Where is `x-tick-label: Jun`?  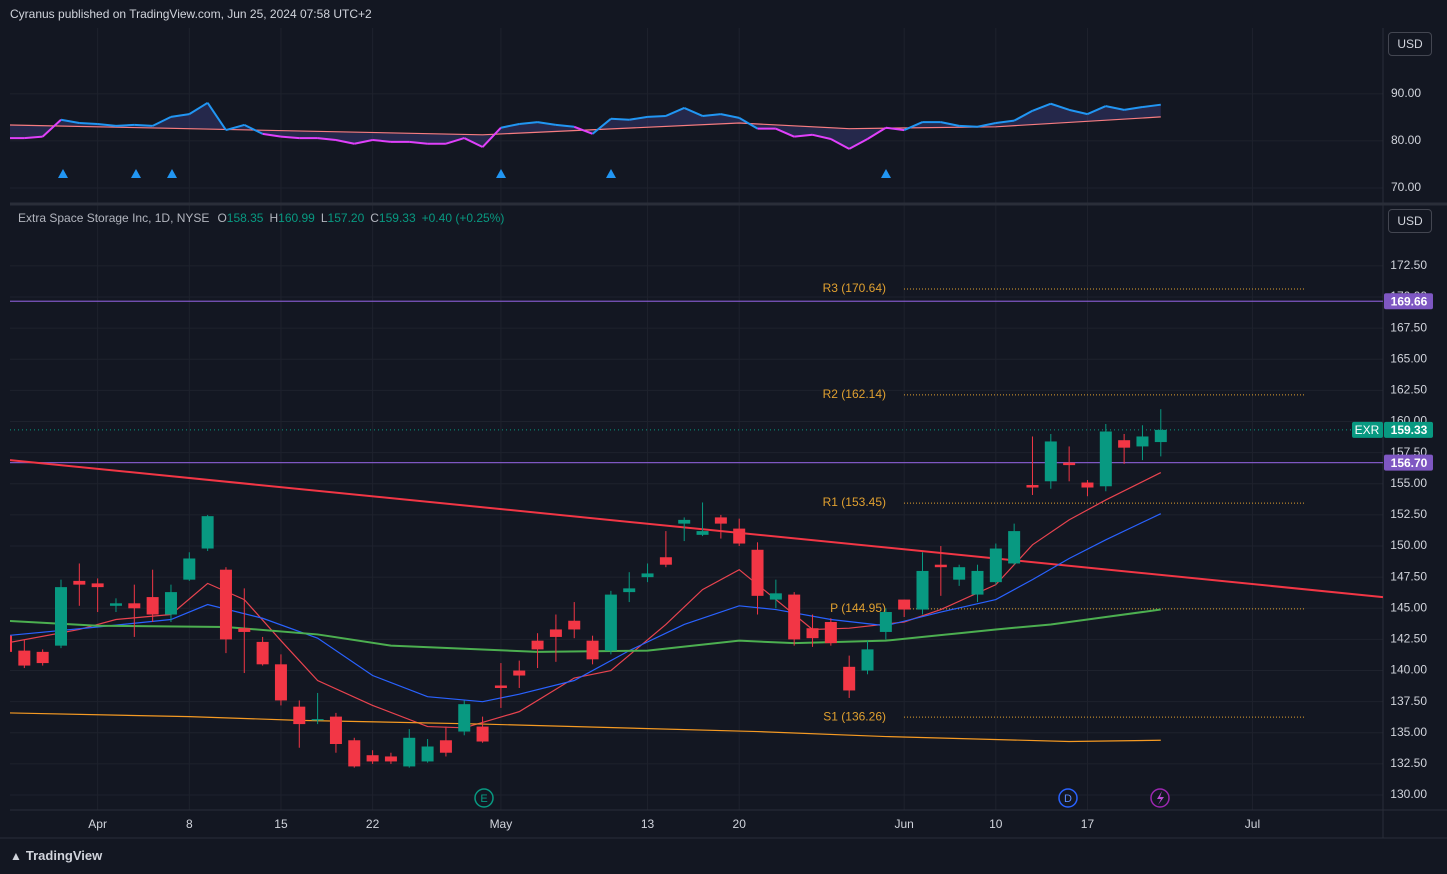
x-tick-label: Jun is located at coordinates (903, 824).